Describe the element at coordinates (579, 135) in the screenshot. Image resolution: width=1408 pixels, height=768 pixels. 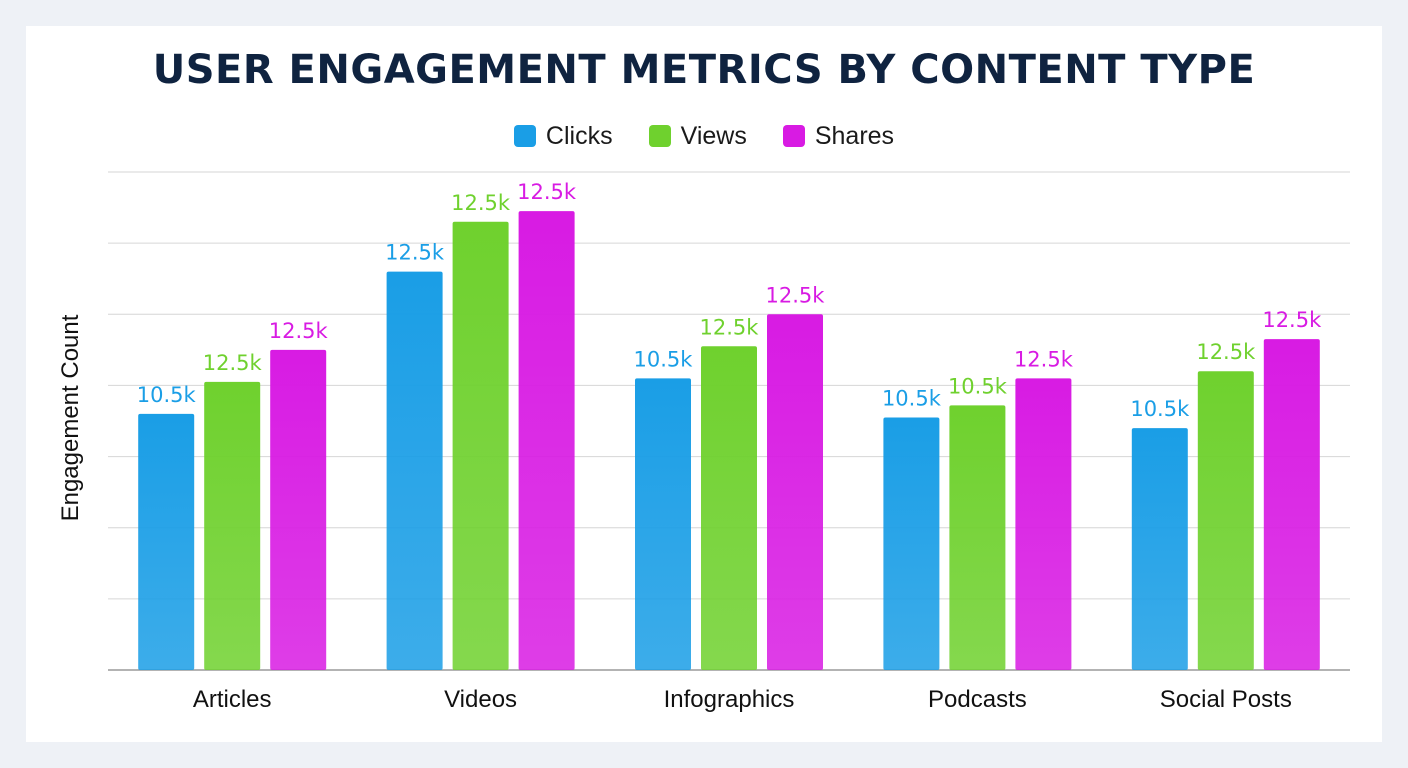
I see `legend-label-clicks: Clicks` at that location.